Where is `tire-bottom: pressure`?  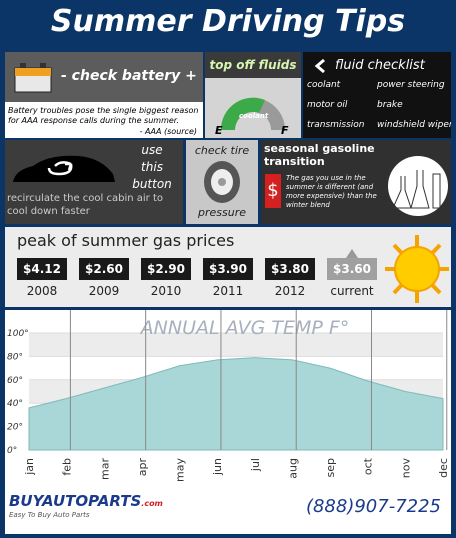 tire-bottom: pressure is located at coordinates (222, 212).